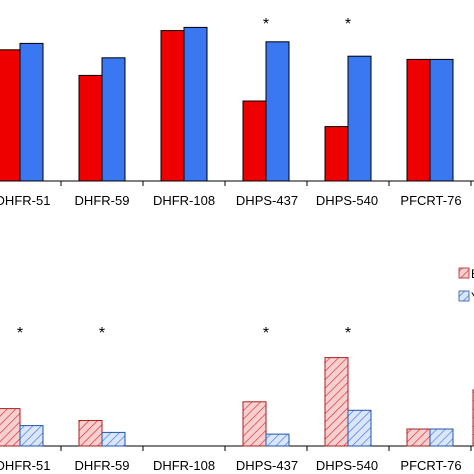 This screenshot has height=474, width=474. I want to click on legend-label-y: Y, so click(472, 297).